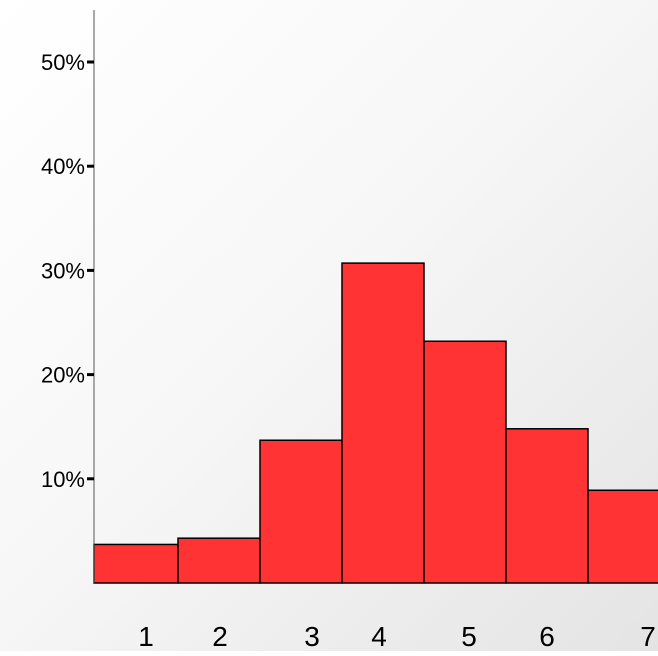 This screenshot has width=658, height=656. I want to click on x-tick-label: 7, so click(648, 636).